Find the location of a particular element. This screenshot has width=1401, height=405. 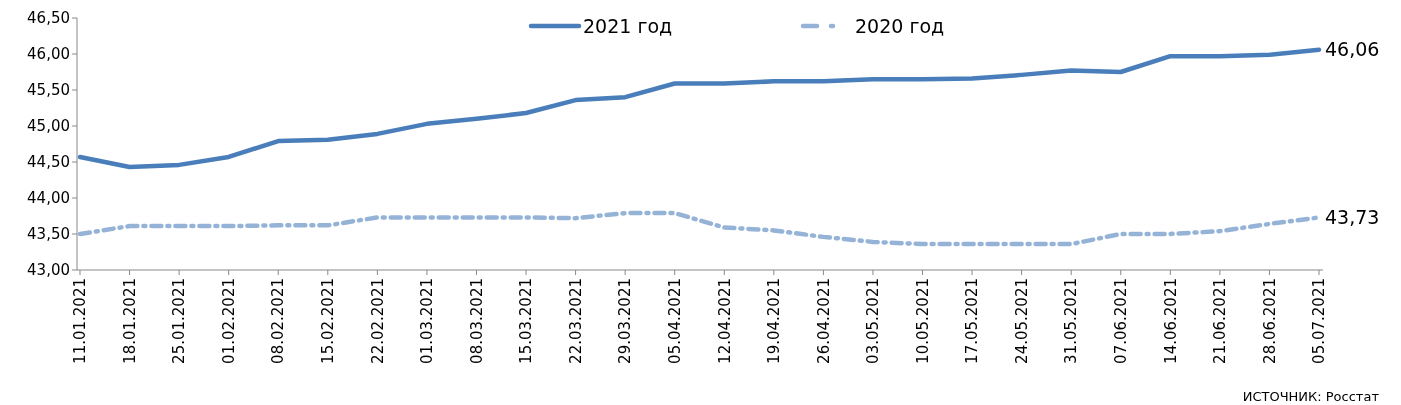

x-tick-label: 10.05.2021 is located at coordinates (922, 321).